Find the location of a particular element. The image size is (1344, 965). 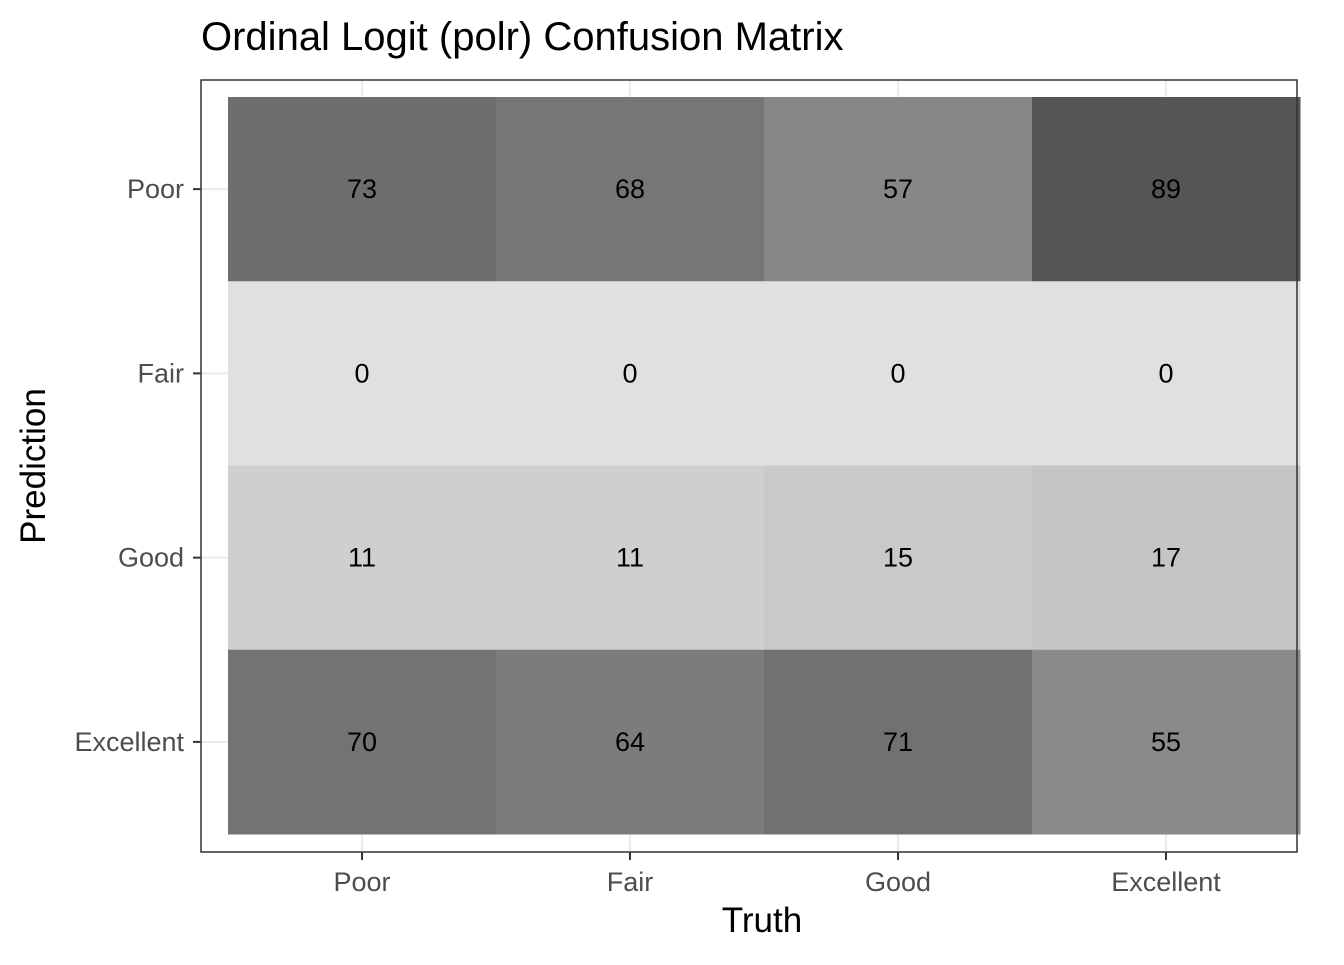

cell-truth-fair-pred-excellent is located at coordinates (630, 742).